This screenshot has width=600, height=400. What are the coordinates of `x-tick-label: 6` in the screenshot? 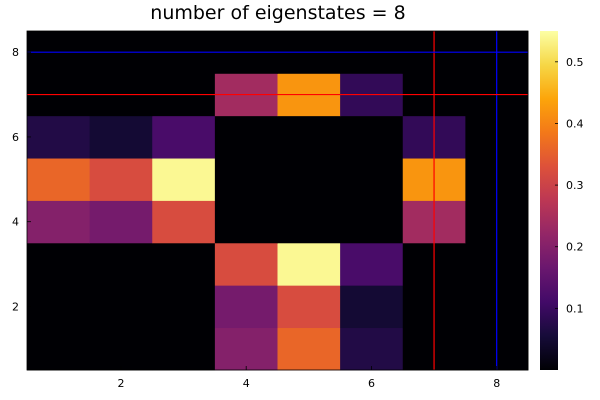 It's located at (371, 383).